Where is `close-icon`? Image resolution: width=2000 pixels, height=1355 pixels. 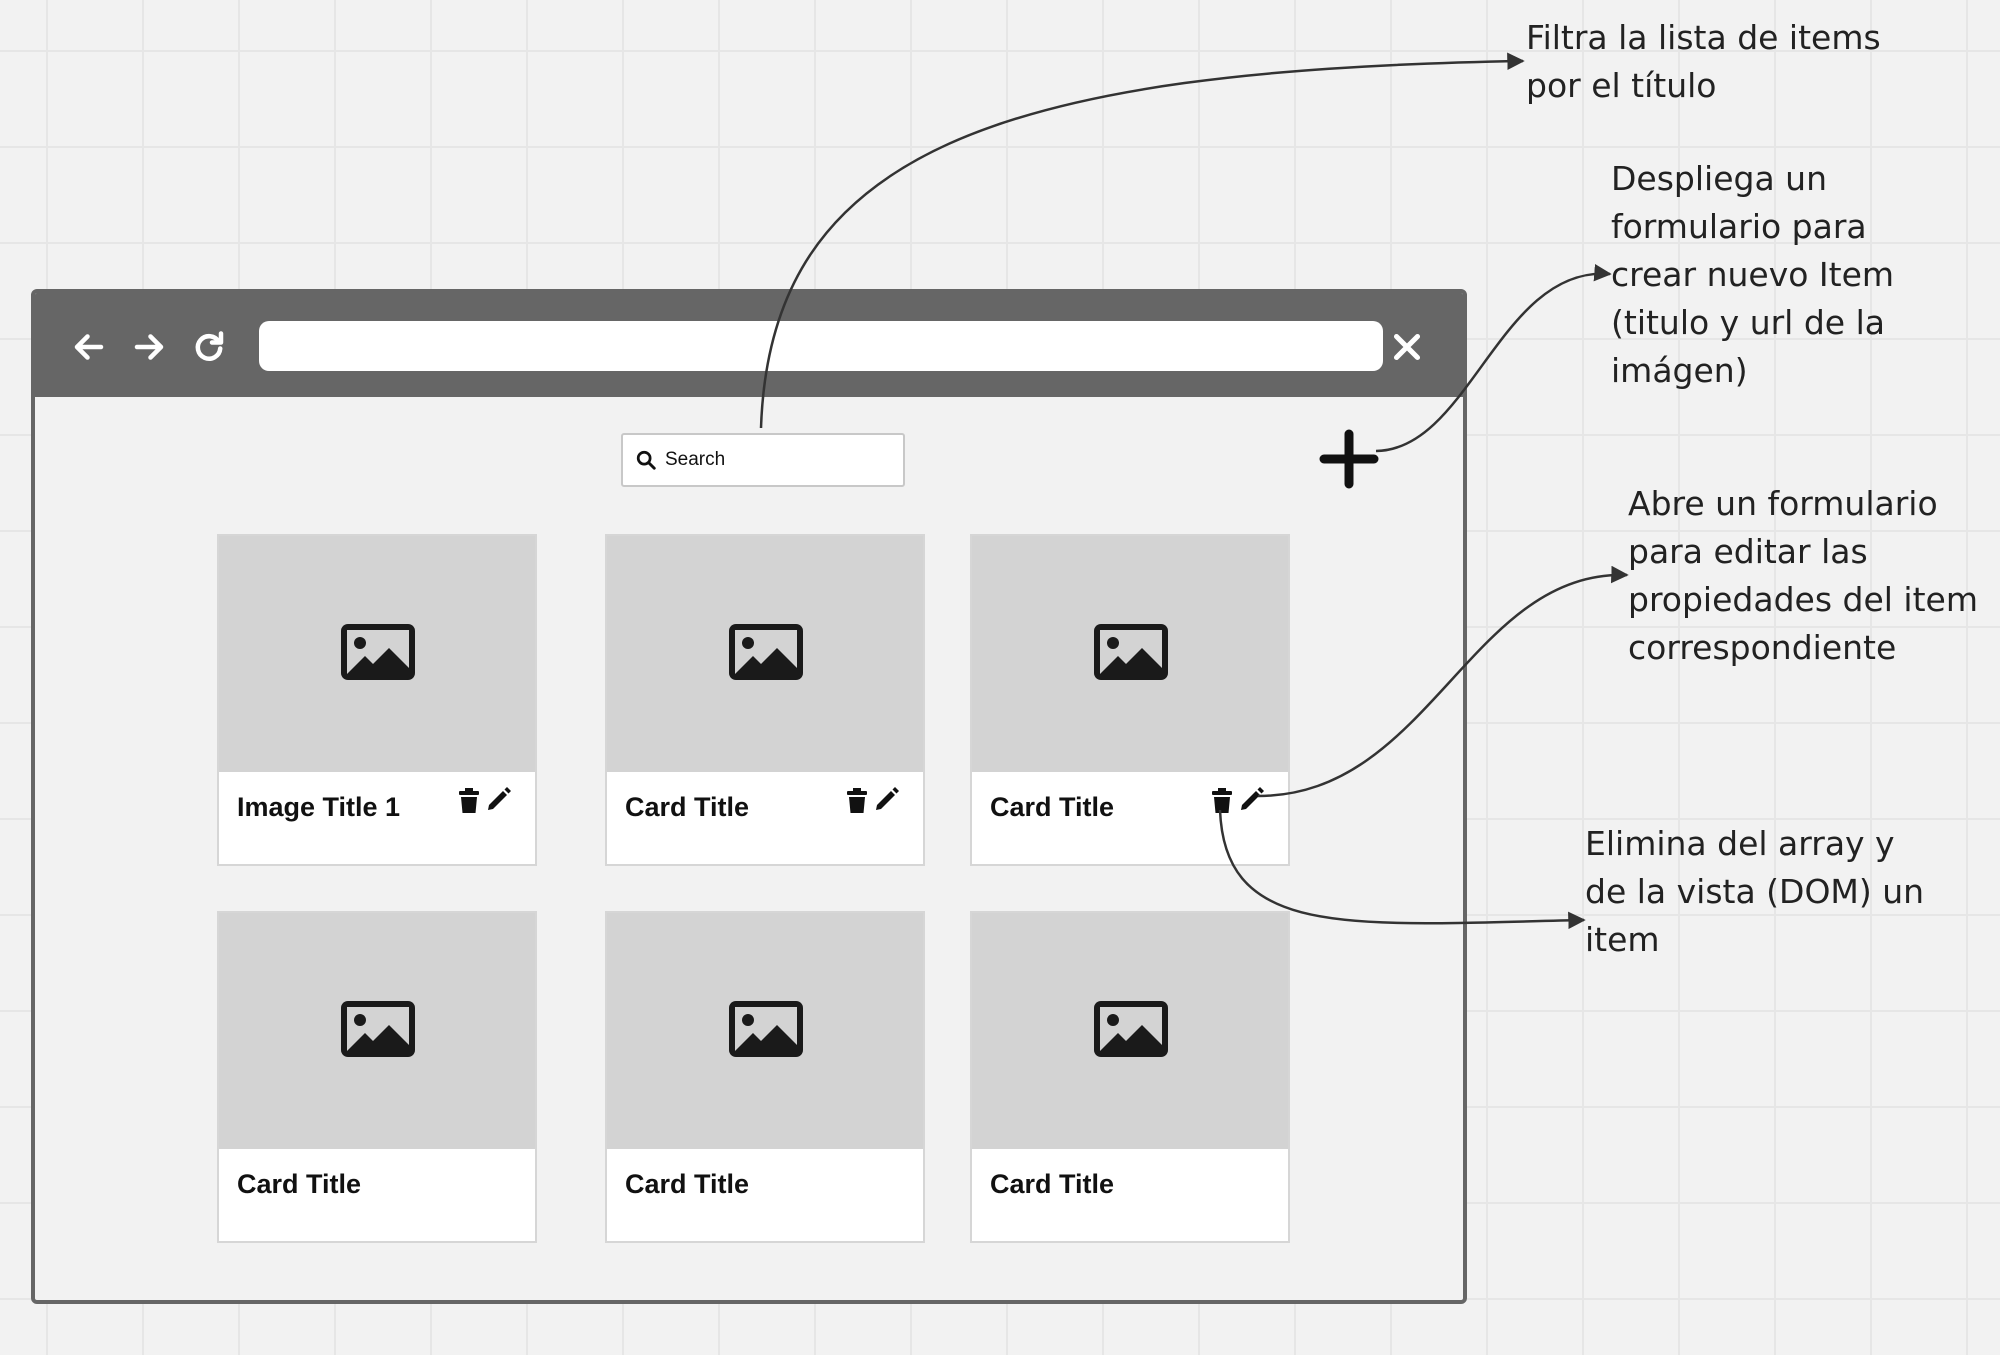
close-icon is located at coordinates (1407, 347).